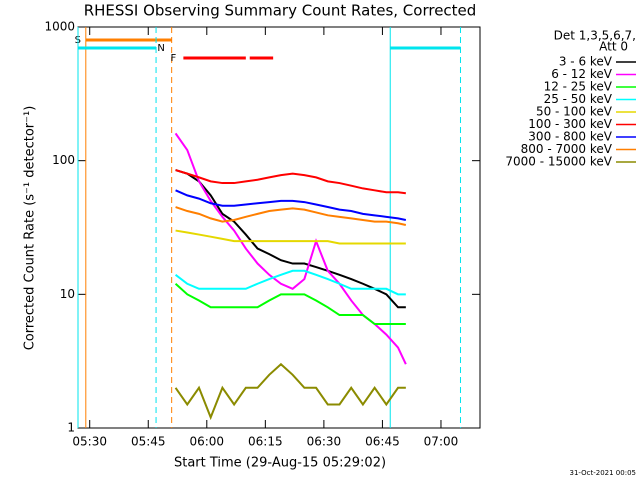  I want to click on y-tick-label: 1000, so click(59, 27).